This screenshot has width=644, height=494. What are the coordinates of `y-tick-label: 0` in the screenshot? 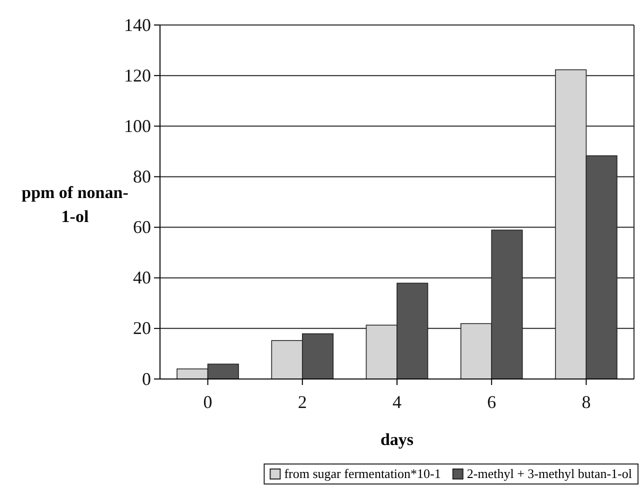 It's located at (146, 378).